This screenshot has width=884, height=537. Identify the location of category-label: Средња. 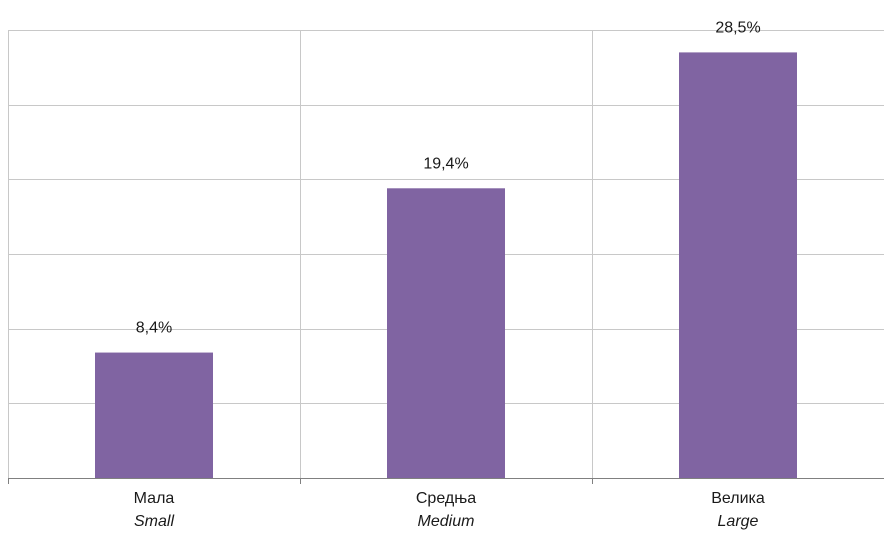
(446, 498).